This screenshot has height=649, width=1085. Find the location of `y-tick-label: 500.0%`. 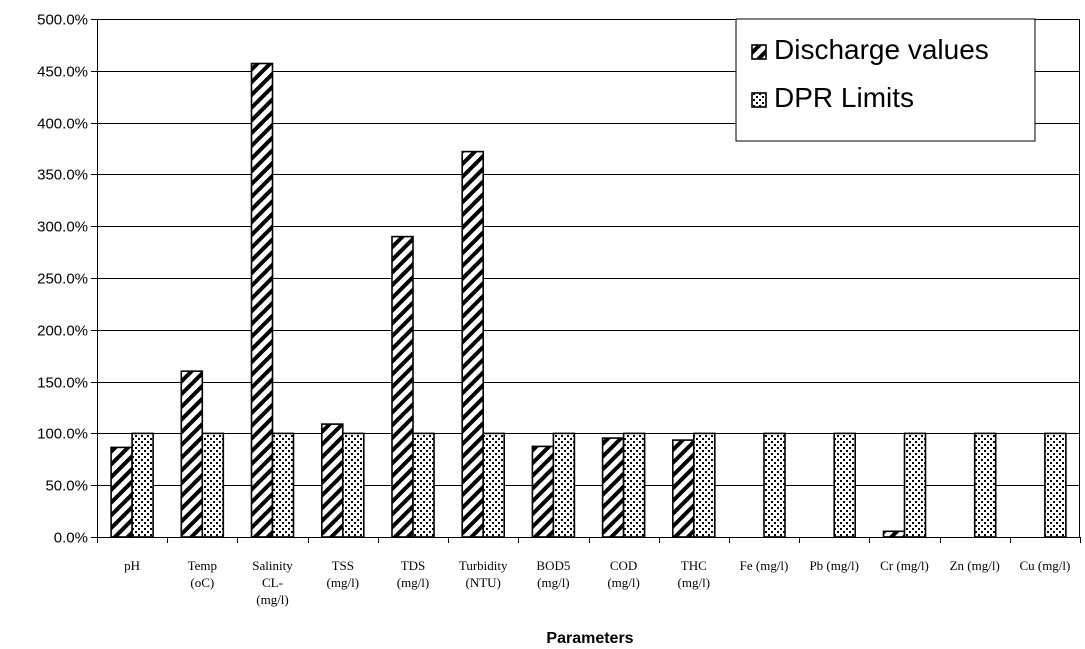

y-tick-label: 500.0% is located at coordinates (62, 20).